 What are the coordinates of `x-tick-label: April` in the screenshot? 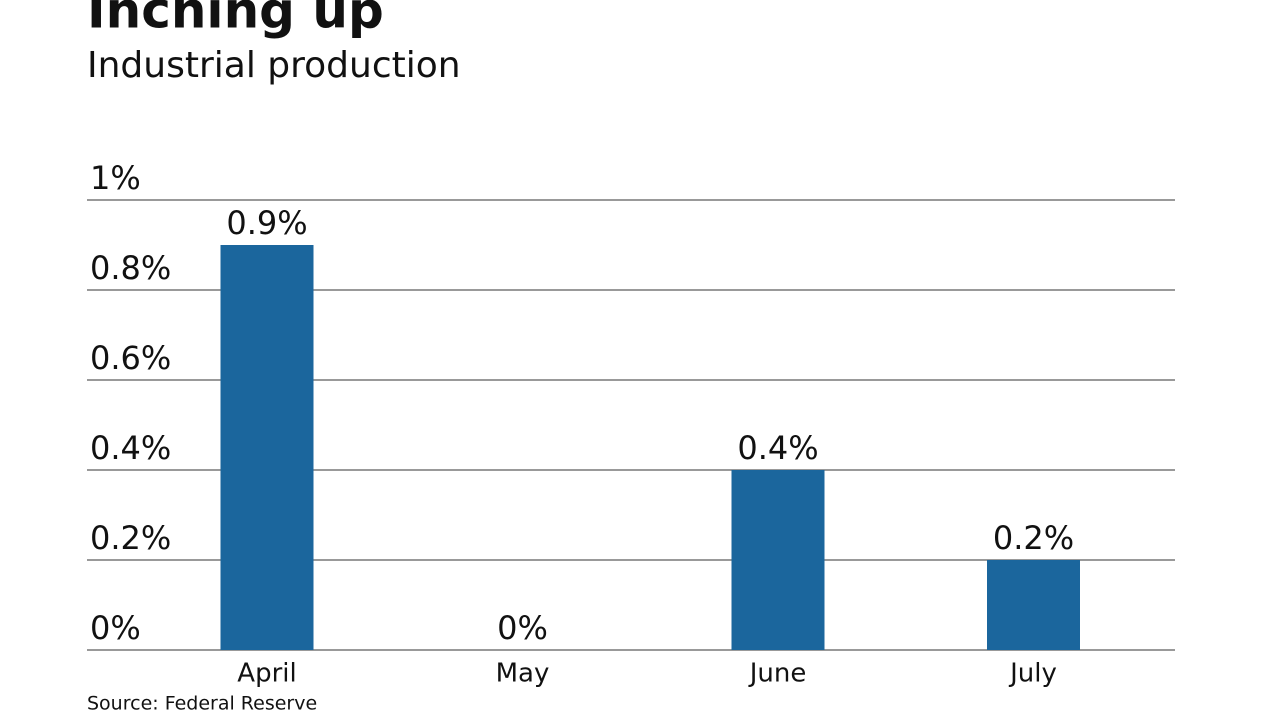 It's located at (266, 674).